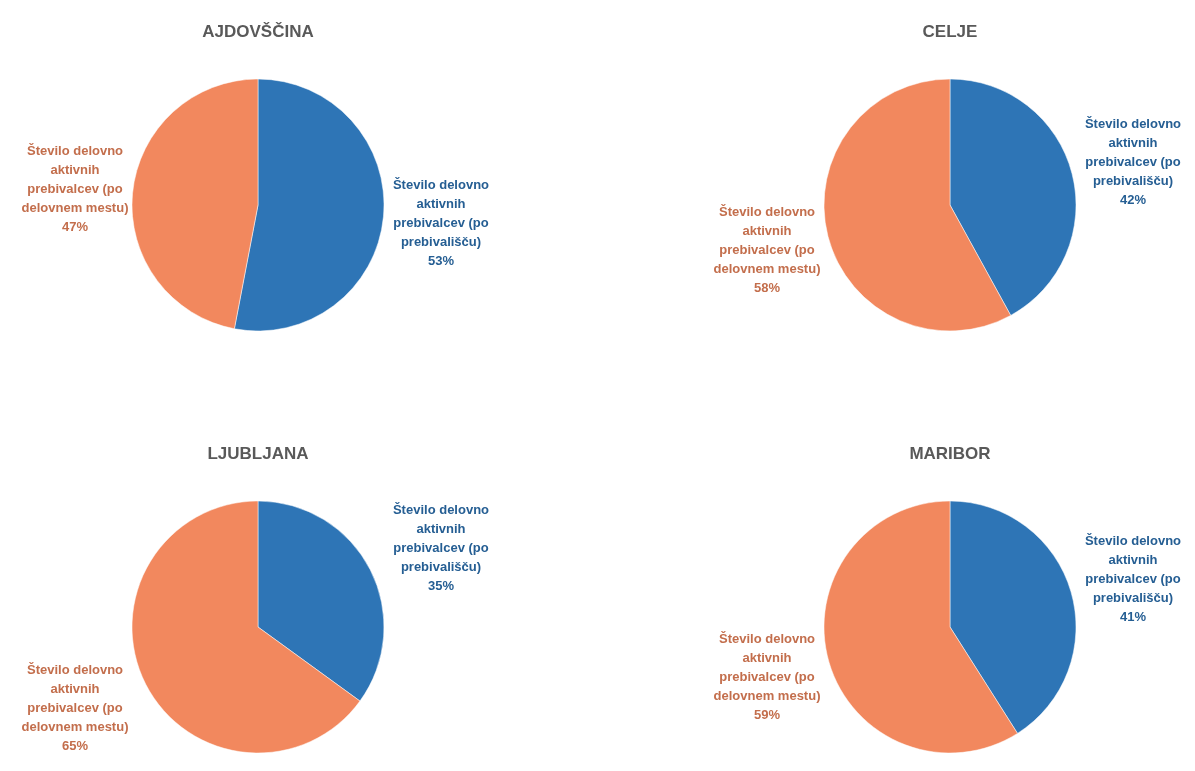 The height and width of the screenshot is (771, 1195). I want to click on data-label: 65%, so click(75, 745).